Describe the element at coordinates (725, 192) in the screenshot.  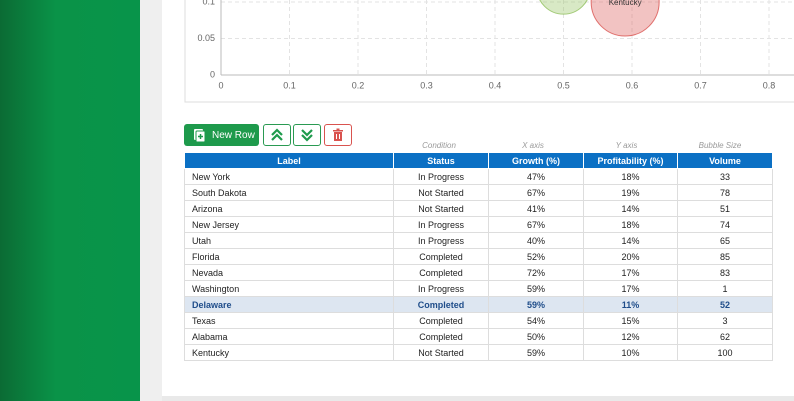
I see `table-cell: 78` at that location.